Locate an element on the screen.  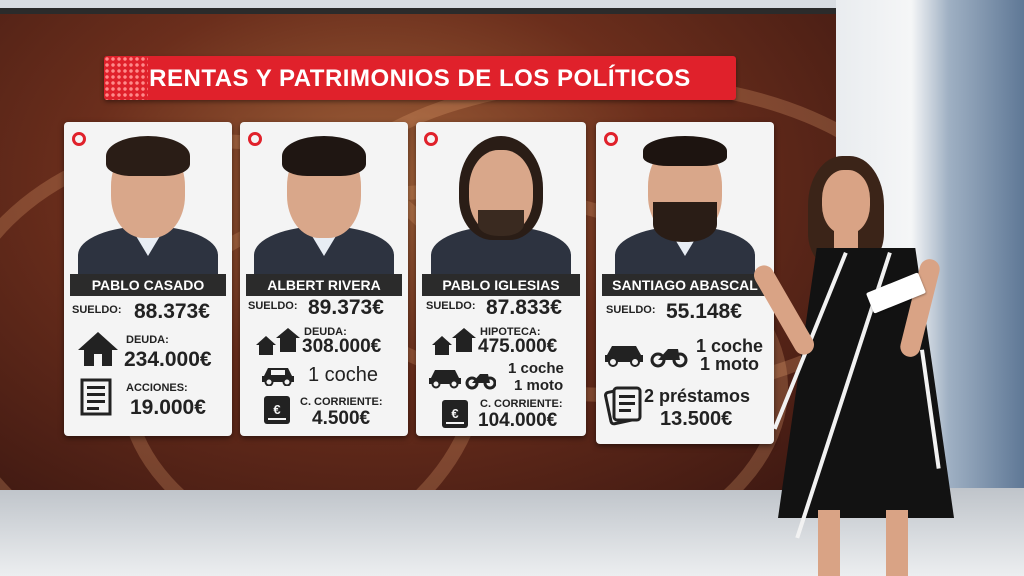
salary-value: 55.148€ is located at coordinates (704, 311).